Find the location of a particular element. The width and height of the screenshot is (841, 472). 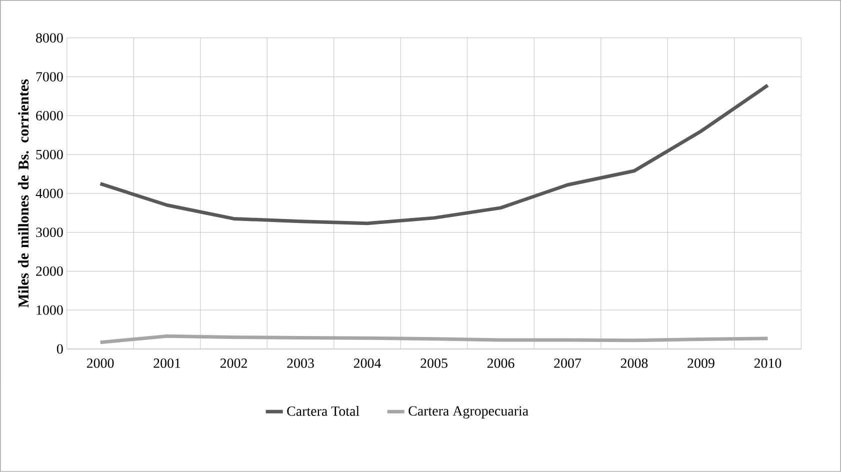

x-tick-label: 2000 is located at coordinates (100, 363).